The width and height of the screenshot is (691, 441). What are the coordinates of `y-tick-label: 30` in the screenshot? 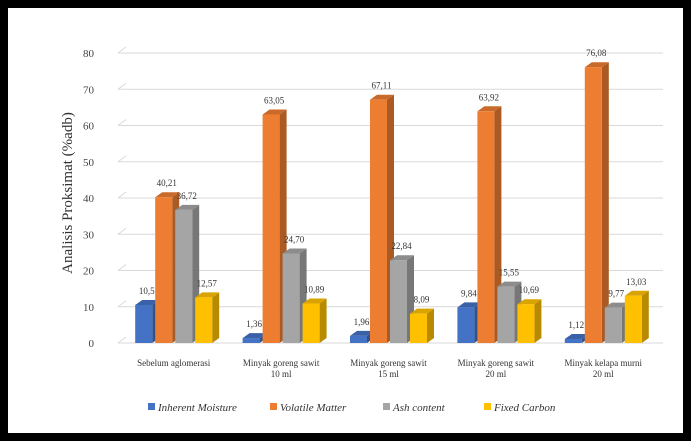 It's located at (89, 235).